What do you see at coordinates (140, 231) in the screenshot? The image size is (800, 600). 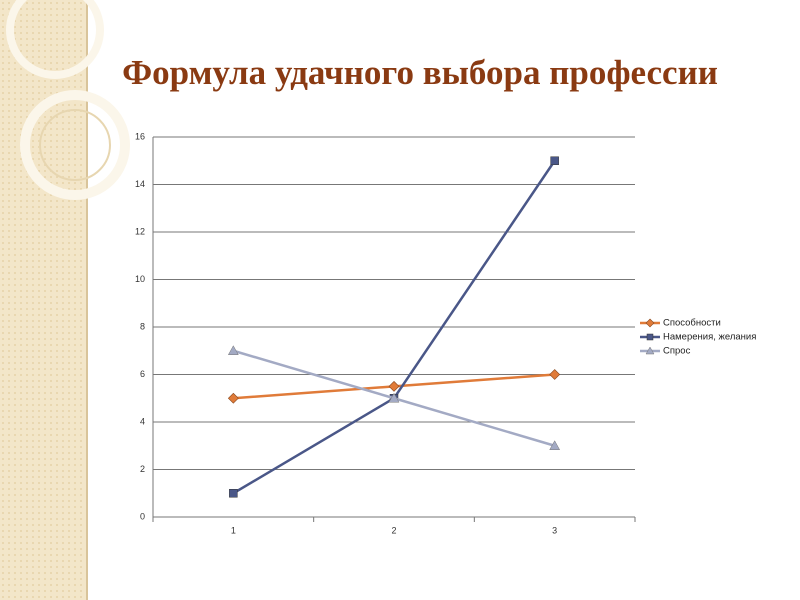 I see `y-tick-label: 12` at bounding box center [140, 231].